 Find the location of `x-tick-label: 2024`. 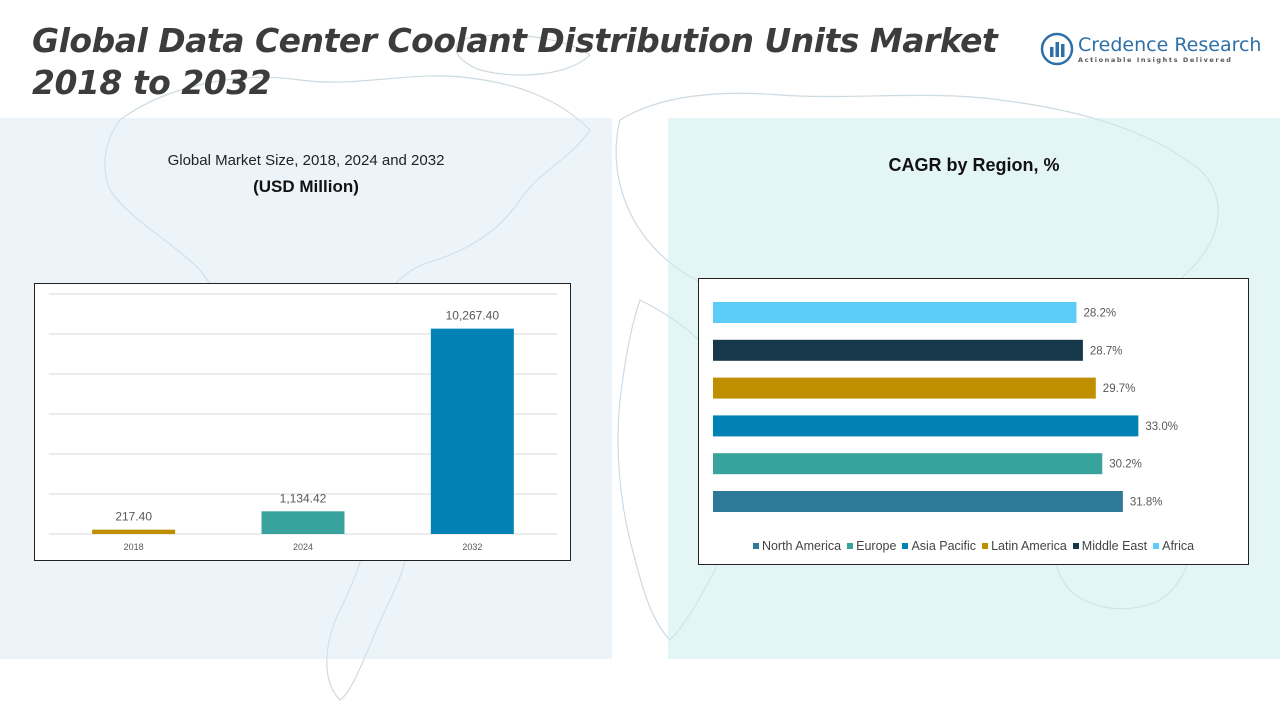

x-tick-label: 2024 is located at coordinates (303, 547).